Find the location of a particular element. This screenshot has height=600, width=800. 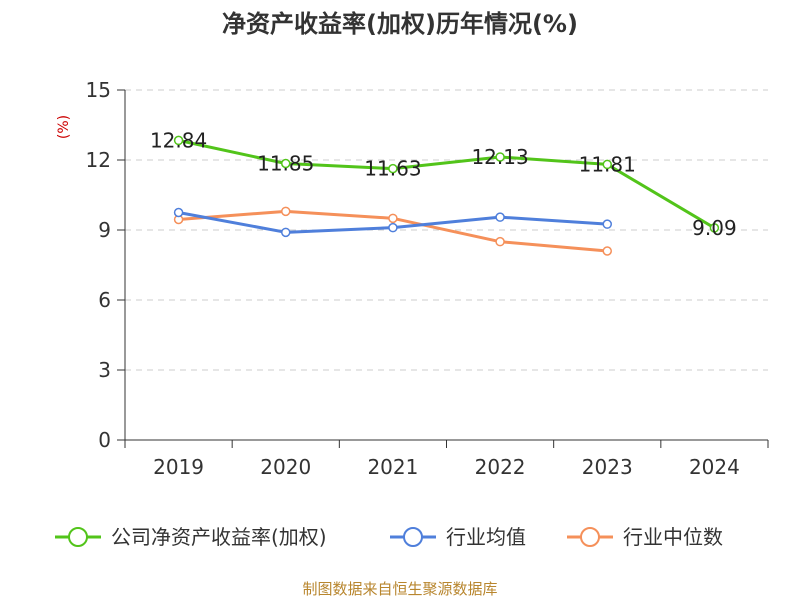

series-2-point-2021 is located at coordinates (393, 218).